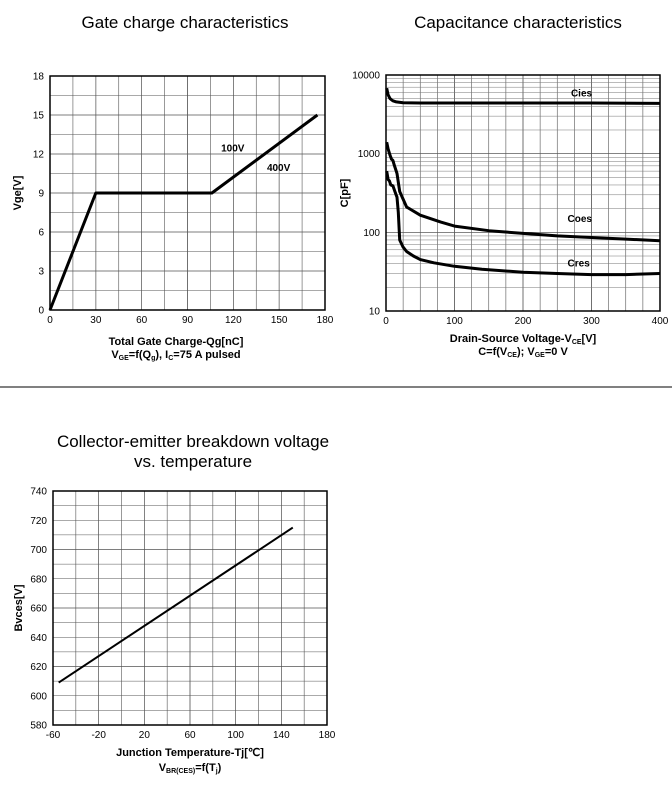 Image resolution: width=672 pixels, height=796 pixels. Describe the element at coordinates (41, 311) in the screenshot. I see `y-tick-label: 0` at that location.